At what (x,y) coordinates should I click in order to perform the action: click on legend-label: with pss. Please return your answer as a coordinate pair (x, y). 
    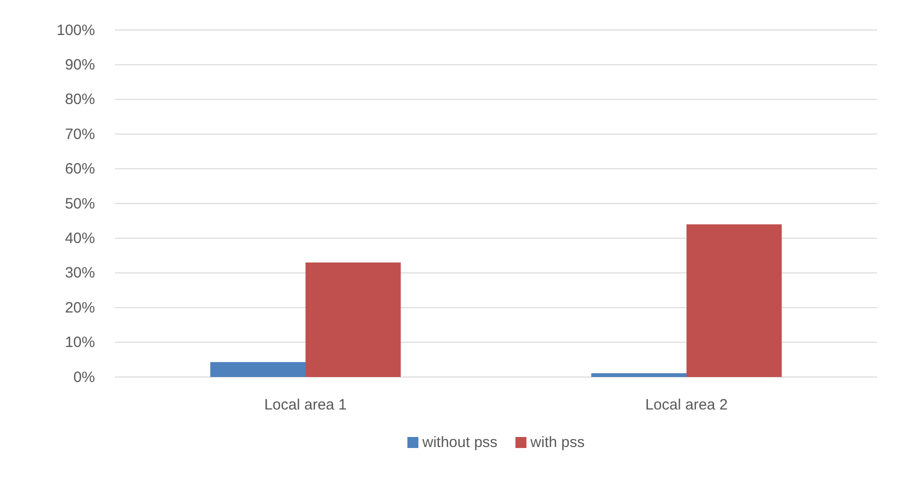
    Looking at the image, I should click on (557, 442).